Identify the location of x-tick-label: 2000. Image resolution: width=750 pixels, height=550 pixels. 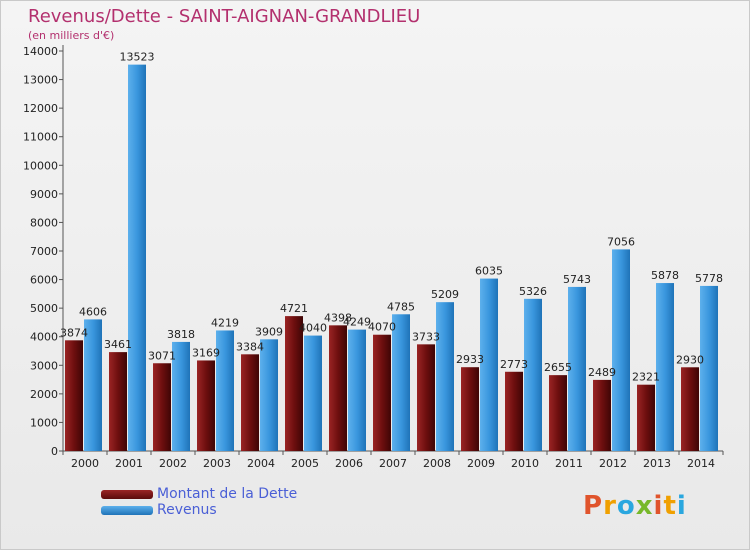
(85, 463).